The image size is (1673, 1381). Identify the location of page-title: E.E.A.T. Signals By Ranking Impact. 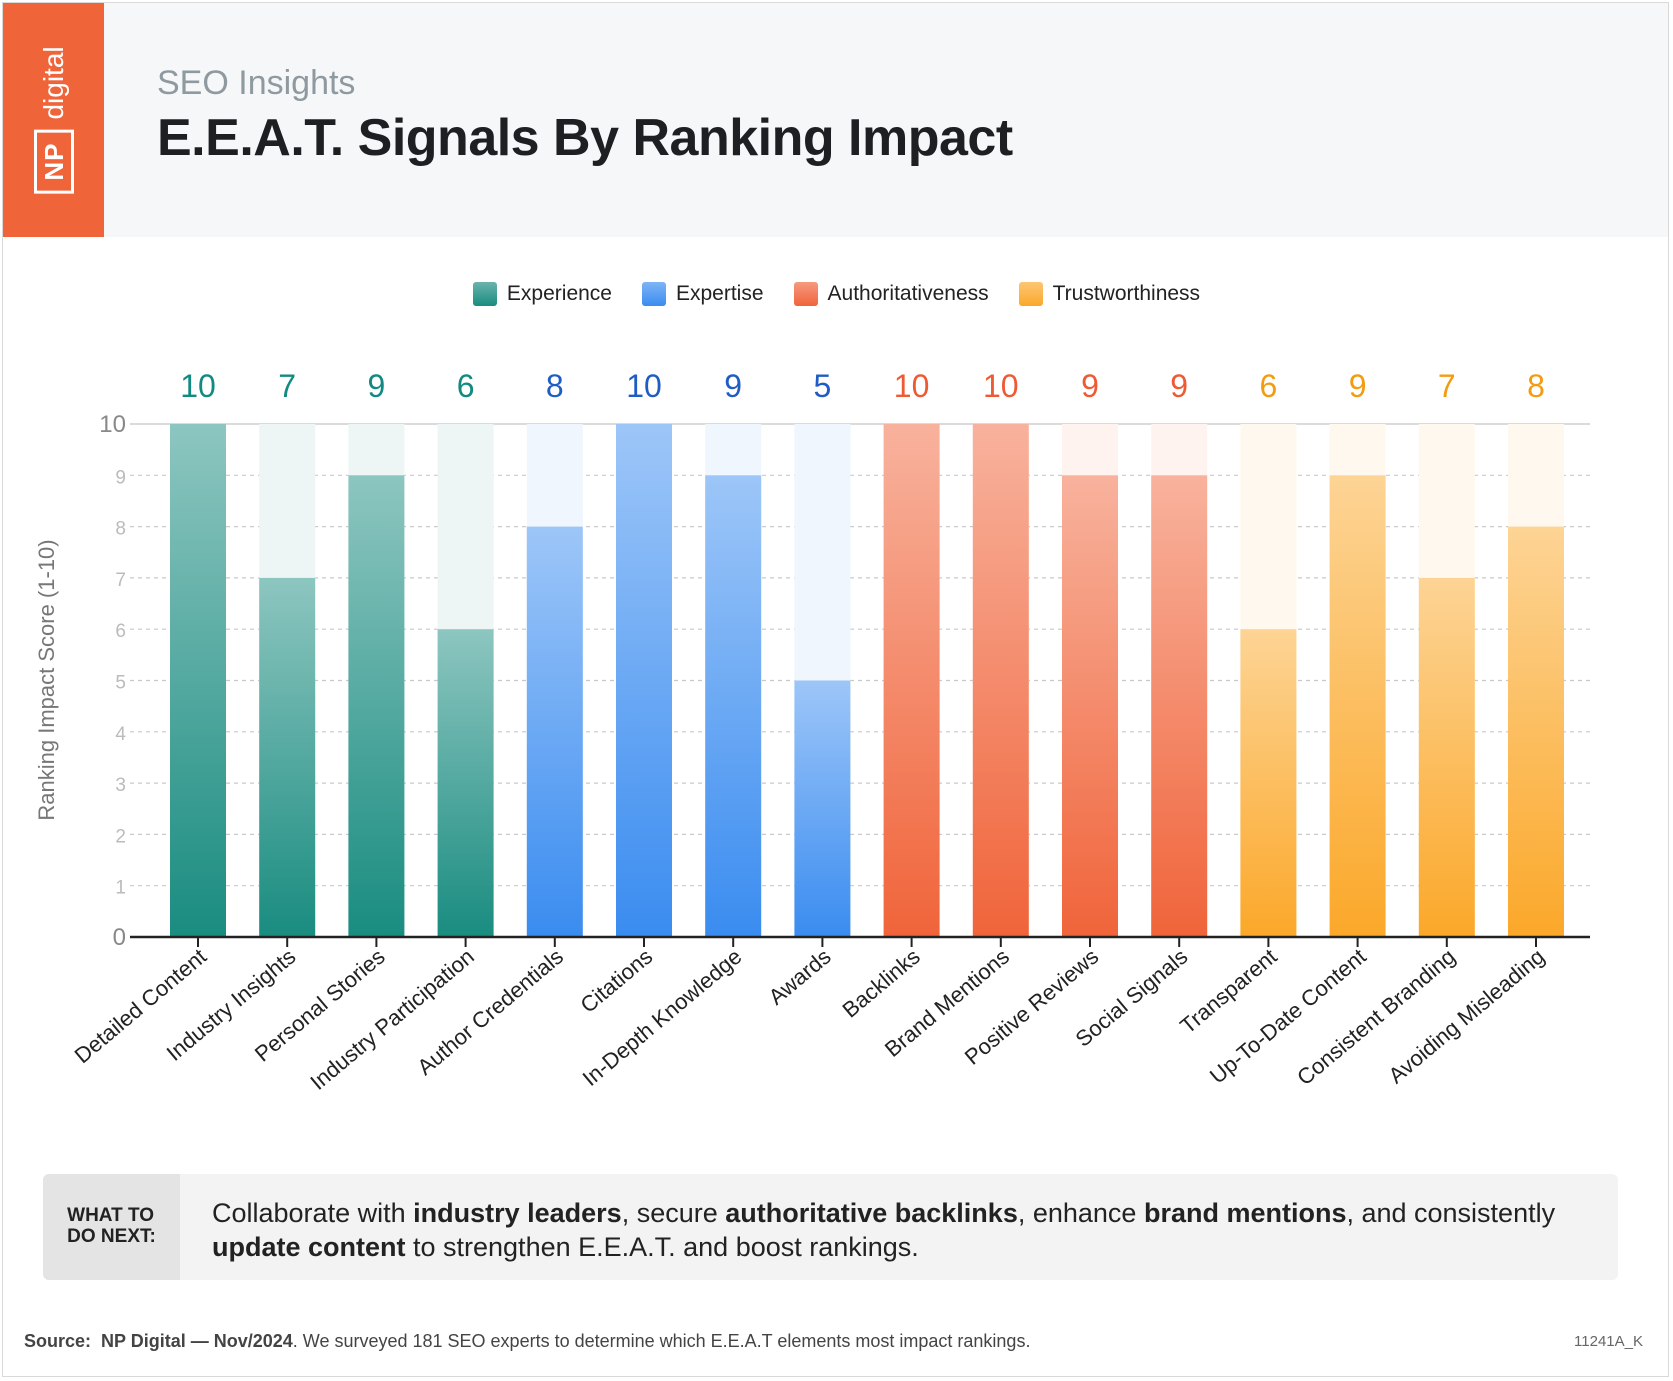
(585, 138).